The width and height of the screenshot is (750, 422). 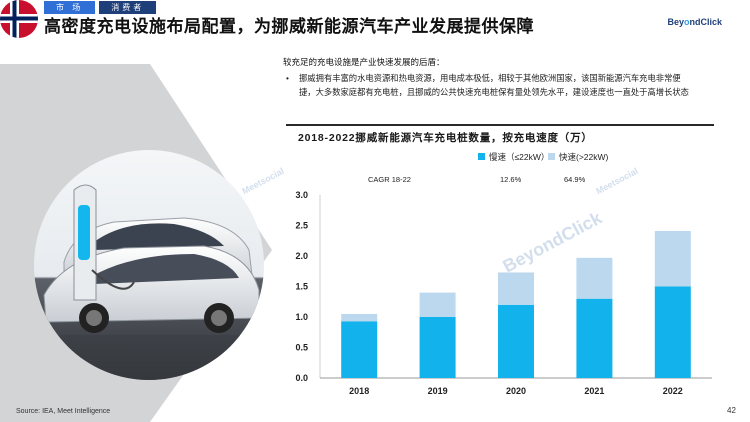 What do you see at coordinates (301, 195) in the screenshot?
I see `y-tick-label: 3.0` at bounding box center [301, 195].